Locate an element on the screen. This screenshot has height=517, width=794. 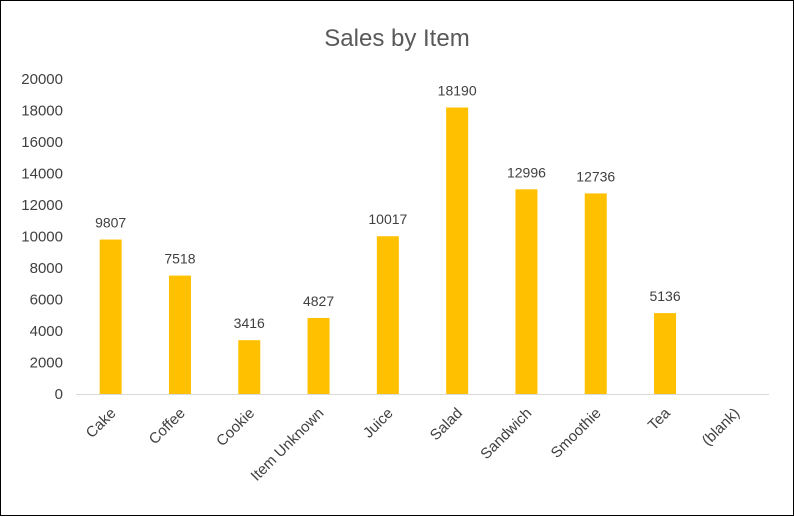
bar-cookie is located at coordinates (249, 367).